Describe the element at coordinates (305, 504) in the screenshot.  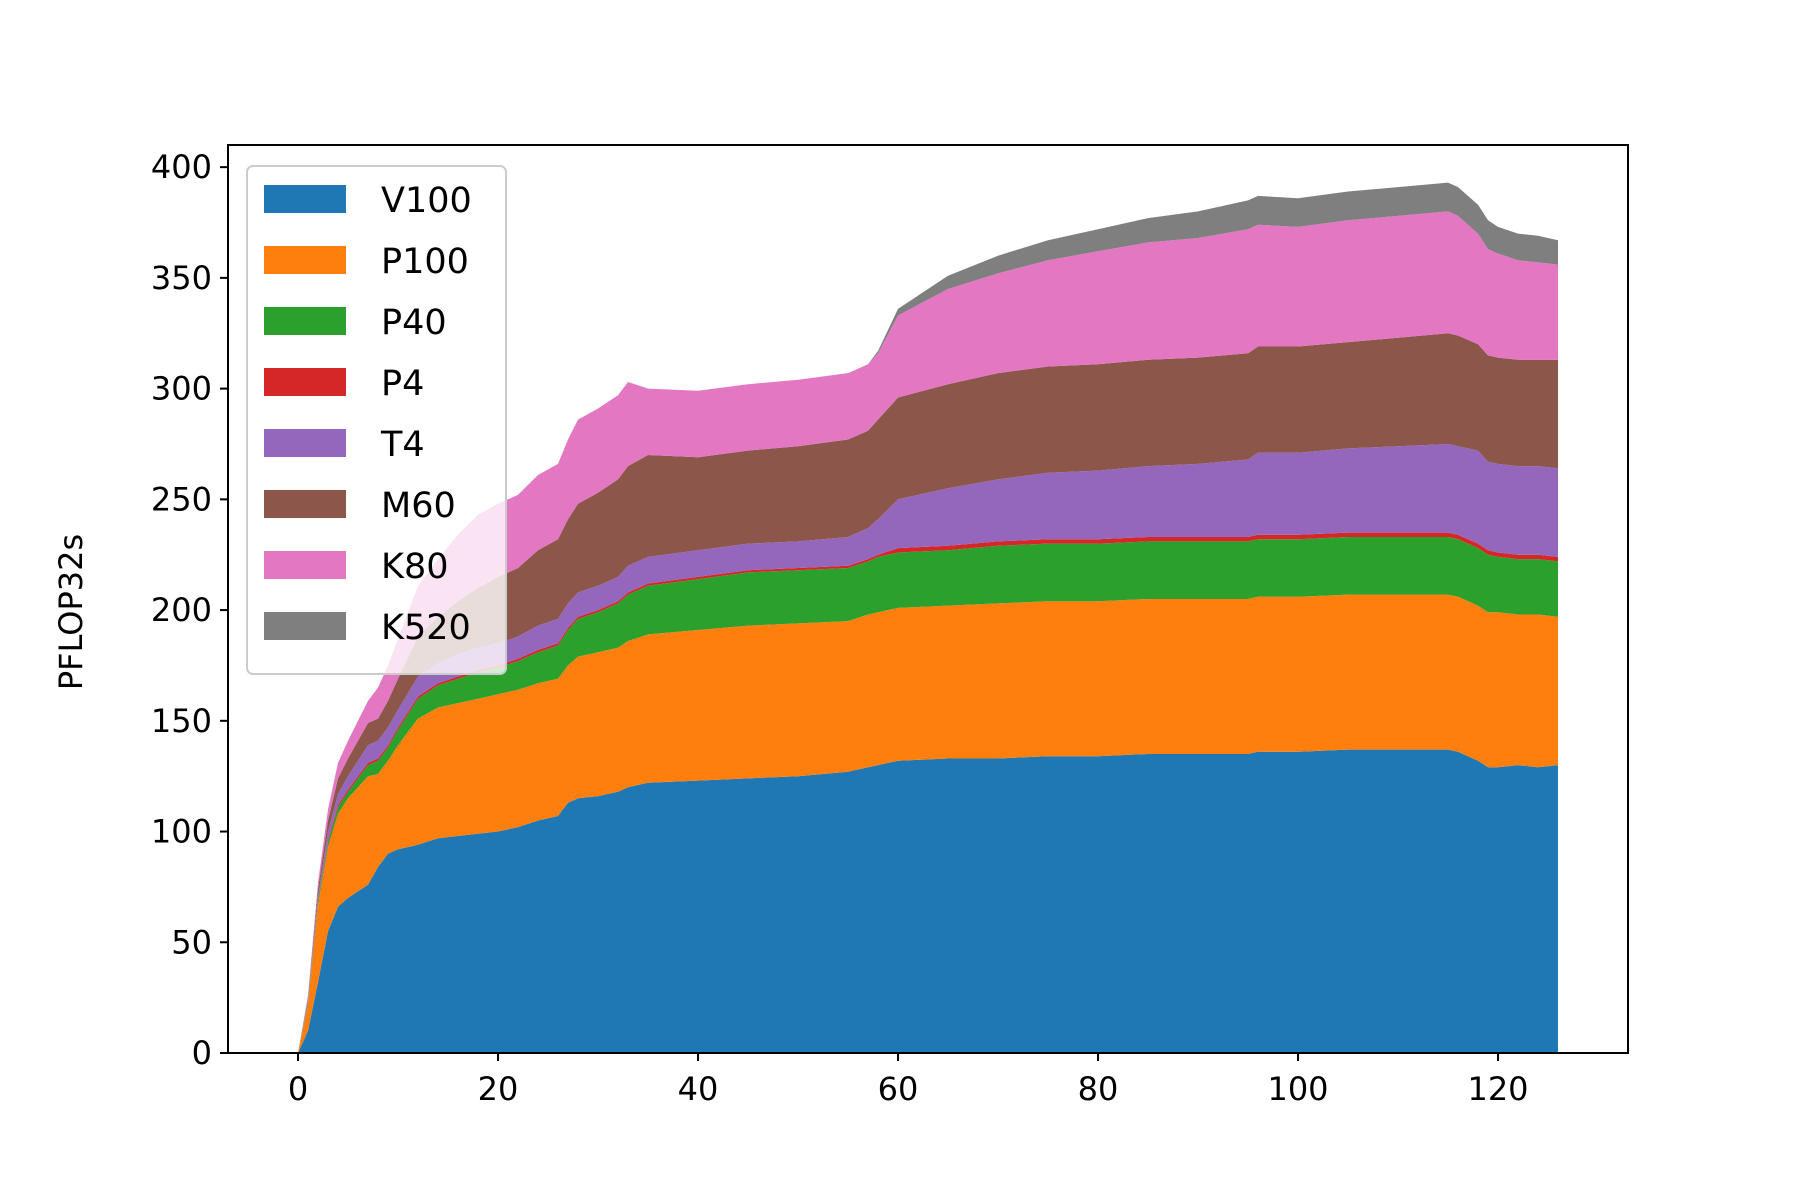
I see `legend-swatch-m60` at that location.